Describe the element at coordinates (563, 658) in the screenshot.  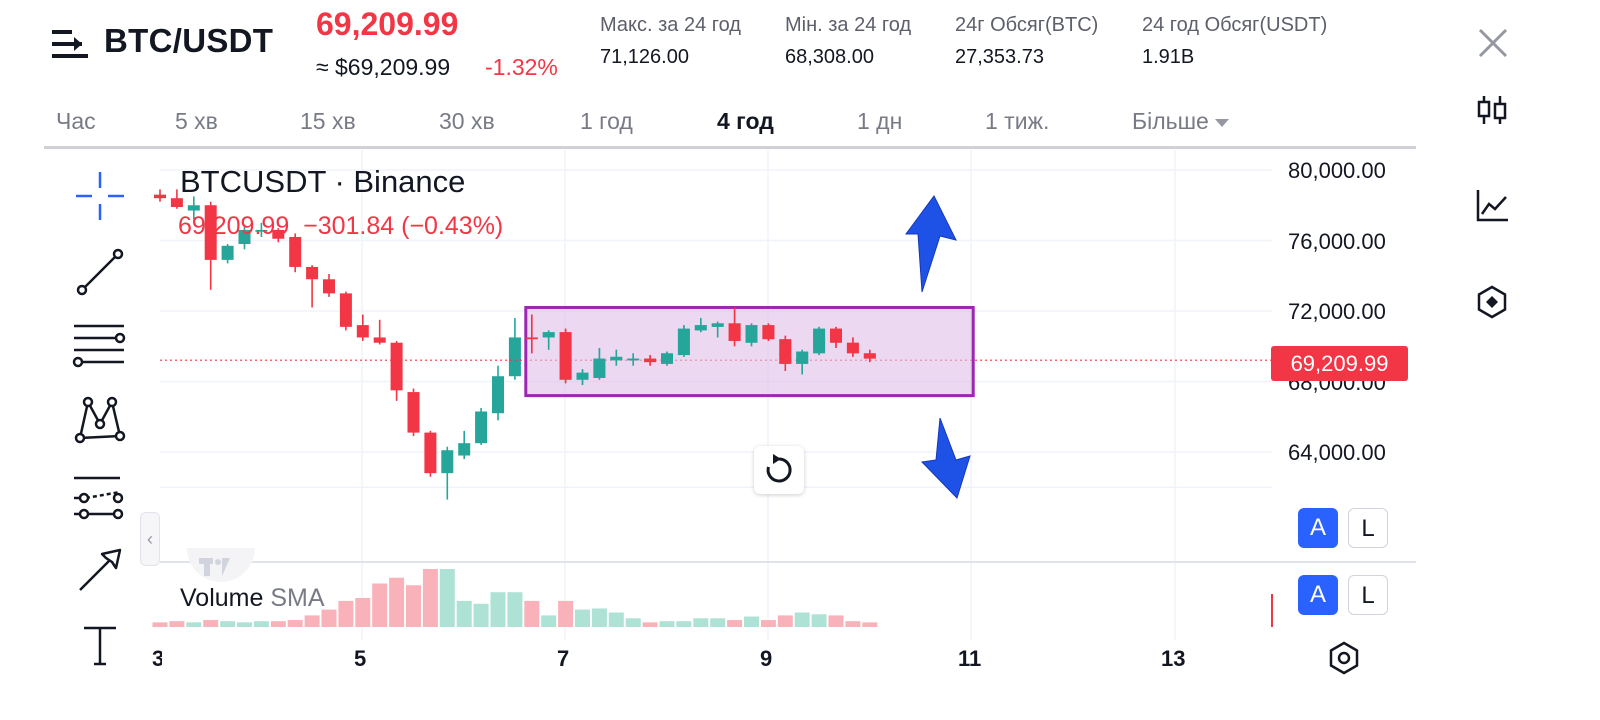
I see `x-tick-label: 7` at that location.